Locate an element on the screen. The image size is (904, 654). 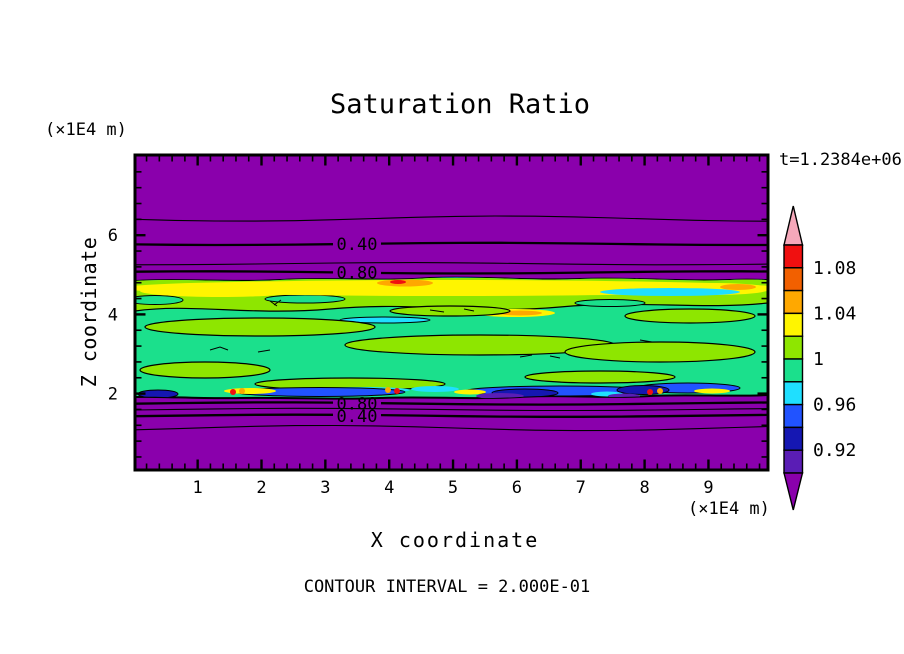
x-tick-label: 5 is located at coordinates (453, 488).